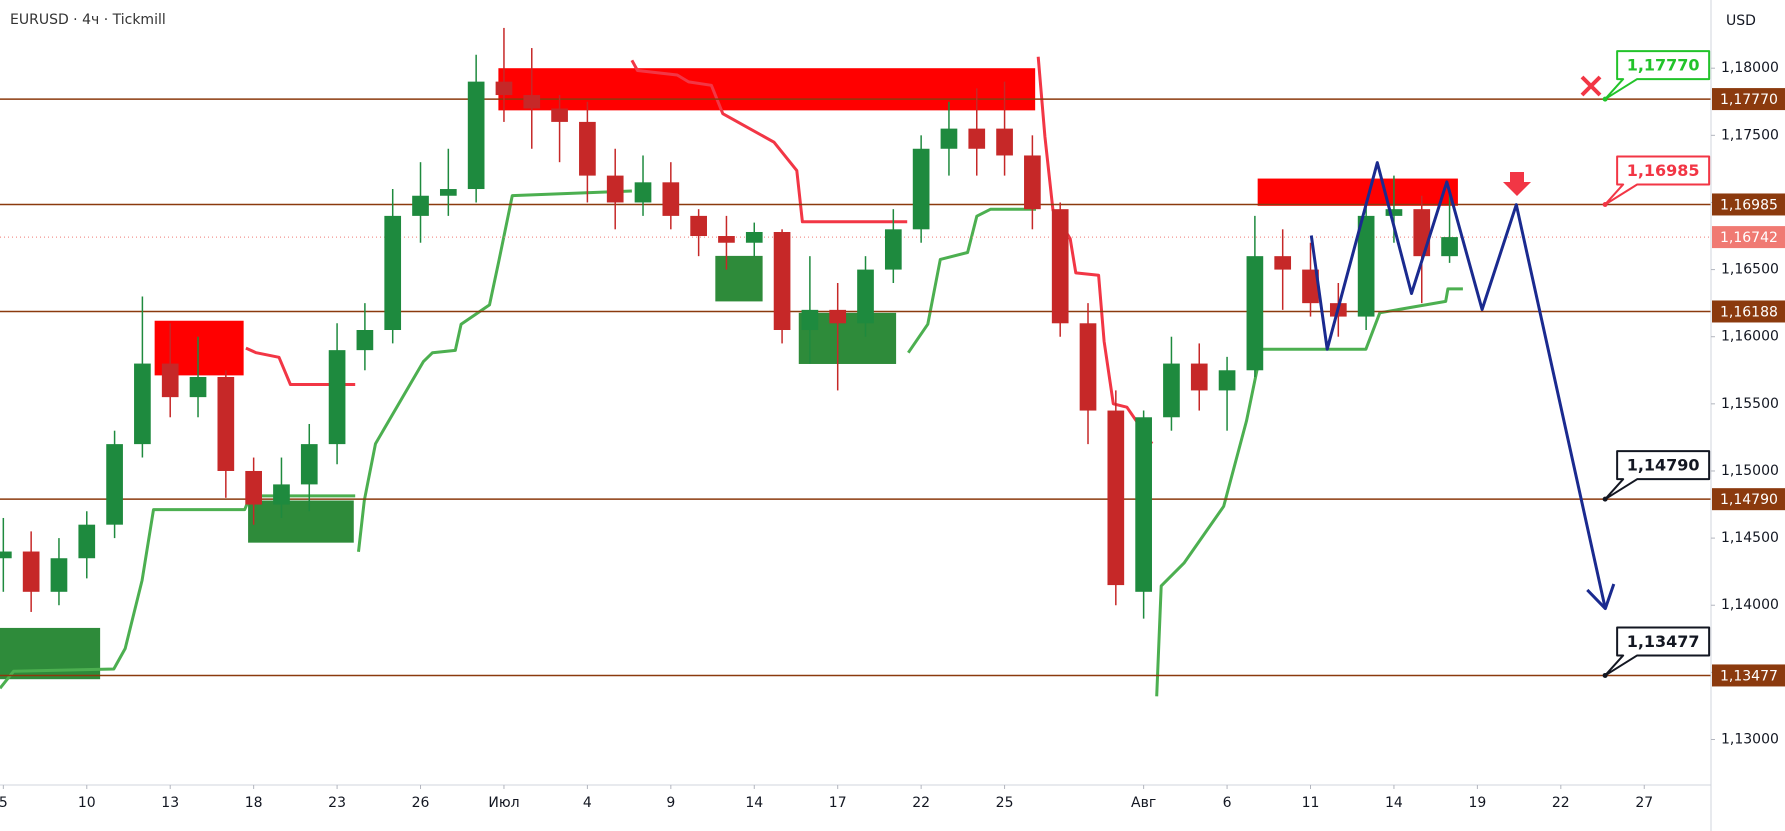 This screenshot has height=831, width=1785. What do you see at coordinates (1750, 605) in the screenshot?
I see `y-tick-label: 1,14000` at bounding box center [1750, 605].